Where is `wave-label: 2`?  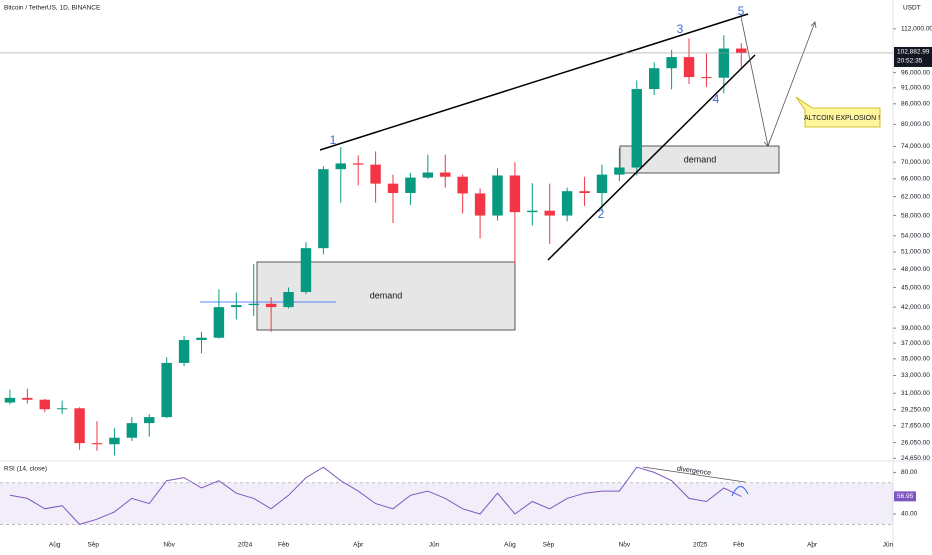
wave-label: 2 is located at coordinates (601, 214).